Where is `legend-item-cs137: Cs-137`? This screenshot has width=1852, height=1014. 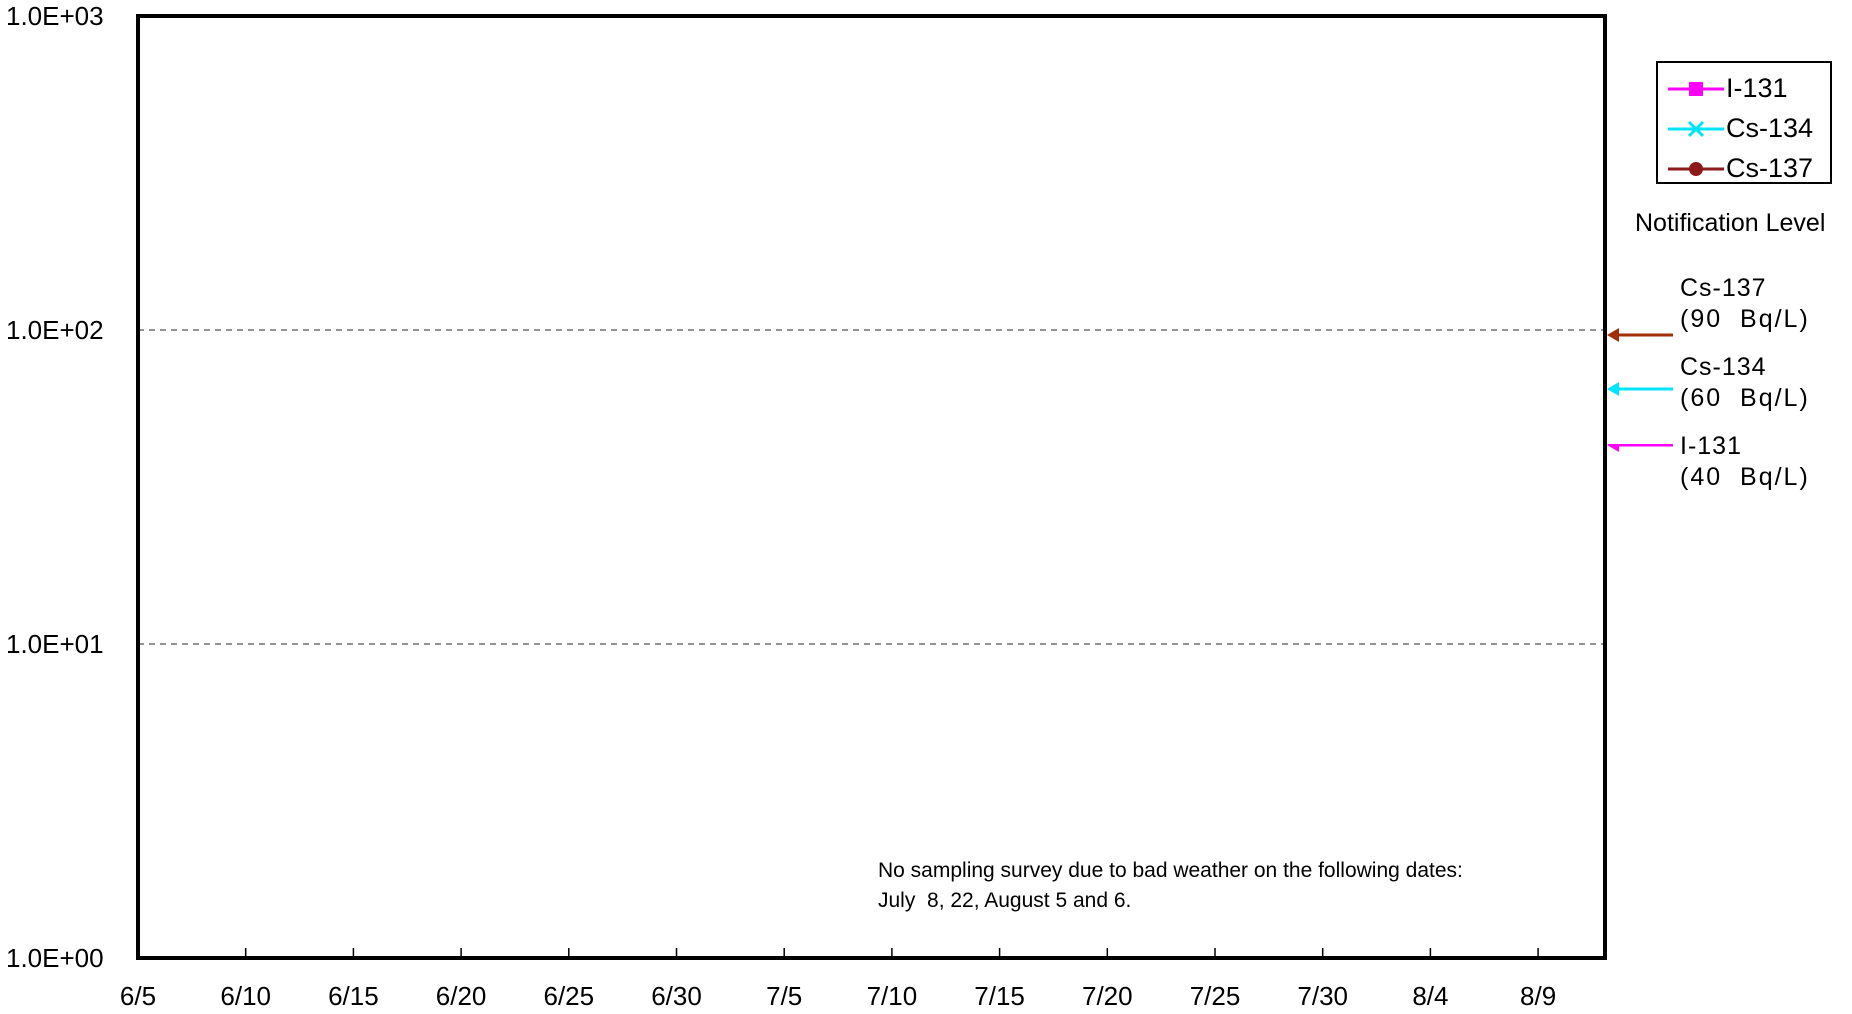
legend-item-cs137: Cs-137 is located at coordinates (1744, 169).